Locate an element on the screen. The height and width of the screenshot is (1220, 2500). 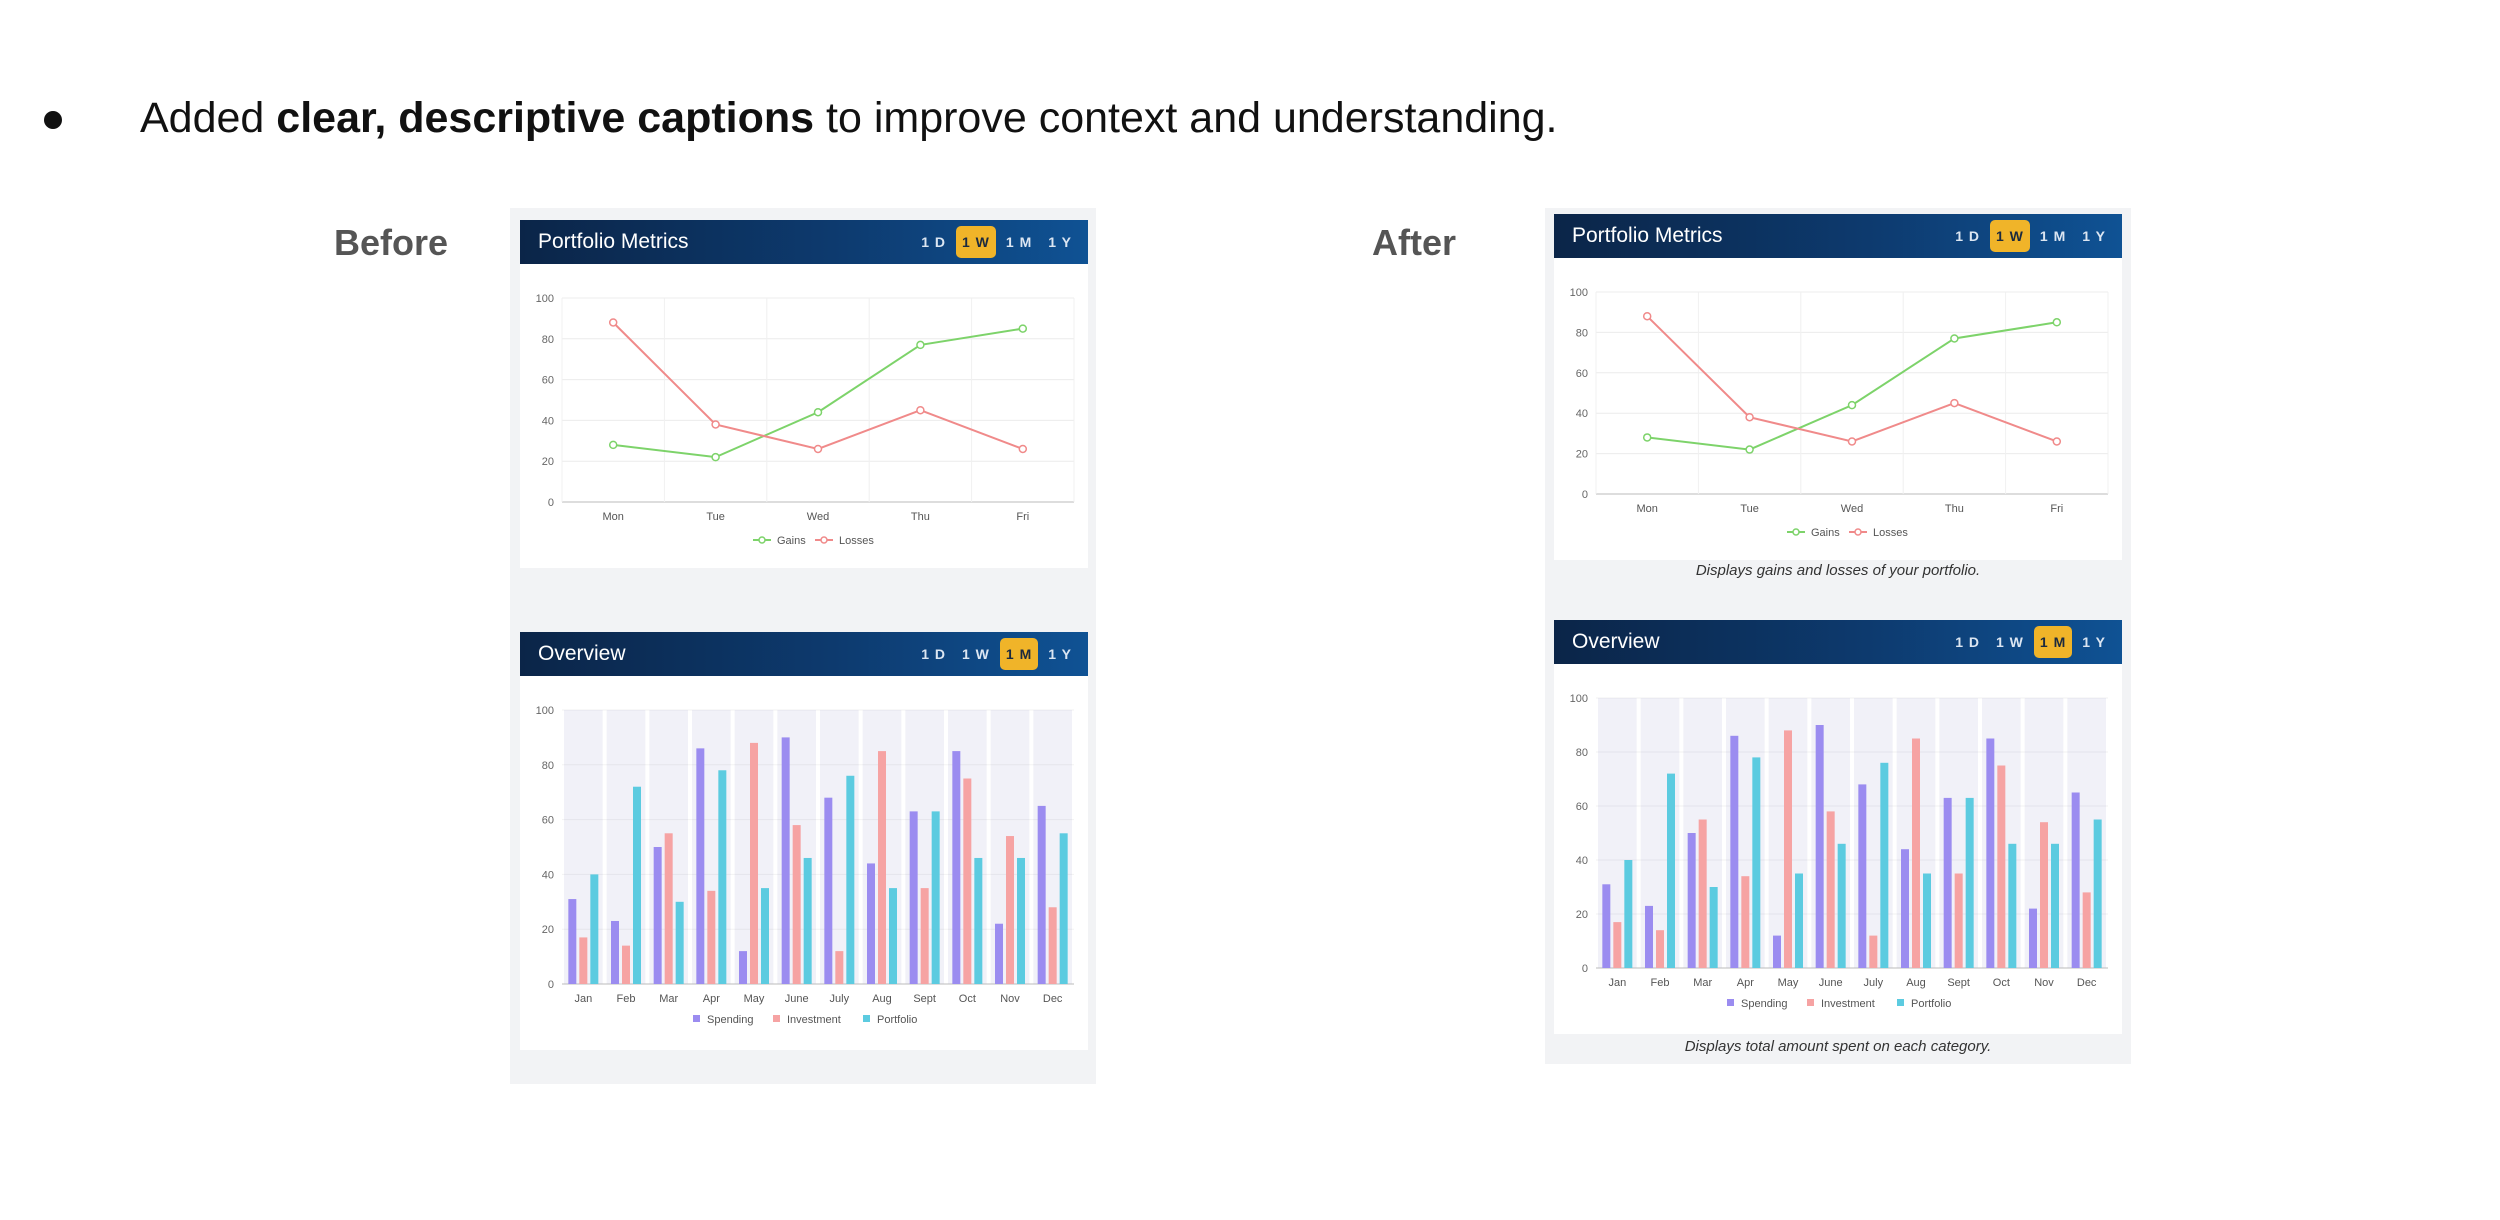
x-tick-label: Aug is located at coordinates (1916, 983).